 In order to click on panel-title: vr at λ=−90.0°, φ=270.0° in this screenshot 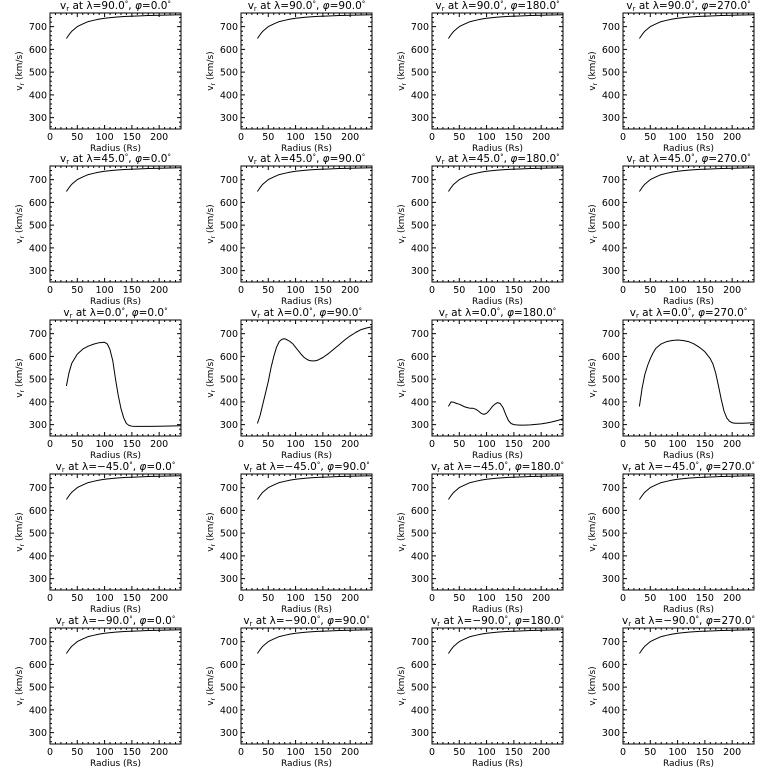, I will do `click(688, 621)`.